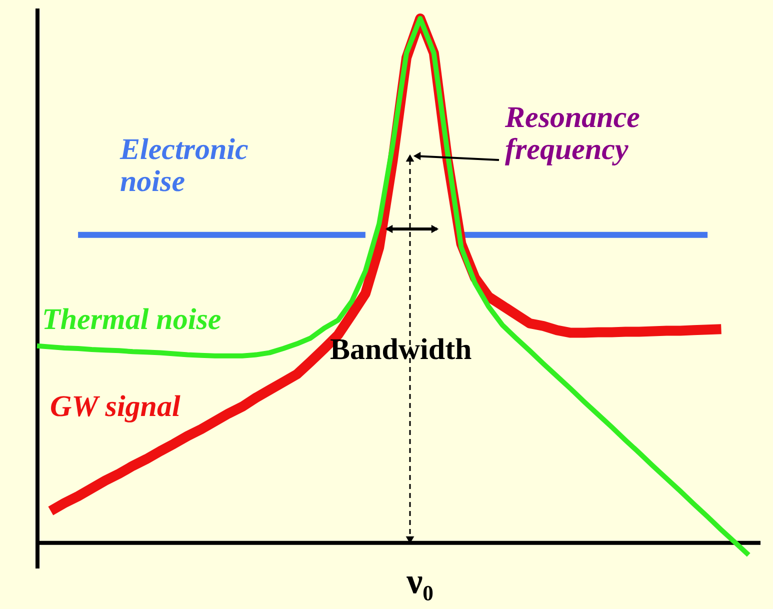 This screenshot has width=773, height=609. I want to click on series-label: Thermal noise, so click(132, 319).